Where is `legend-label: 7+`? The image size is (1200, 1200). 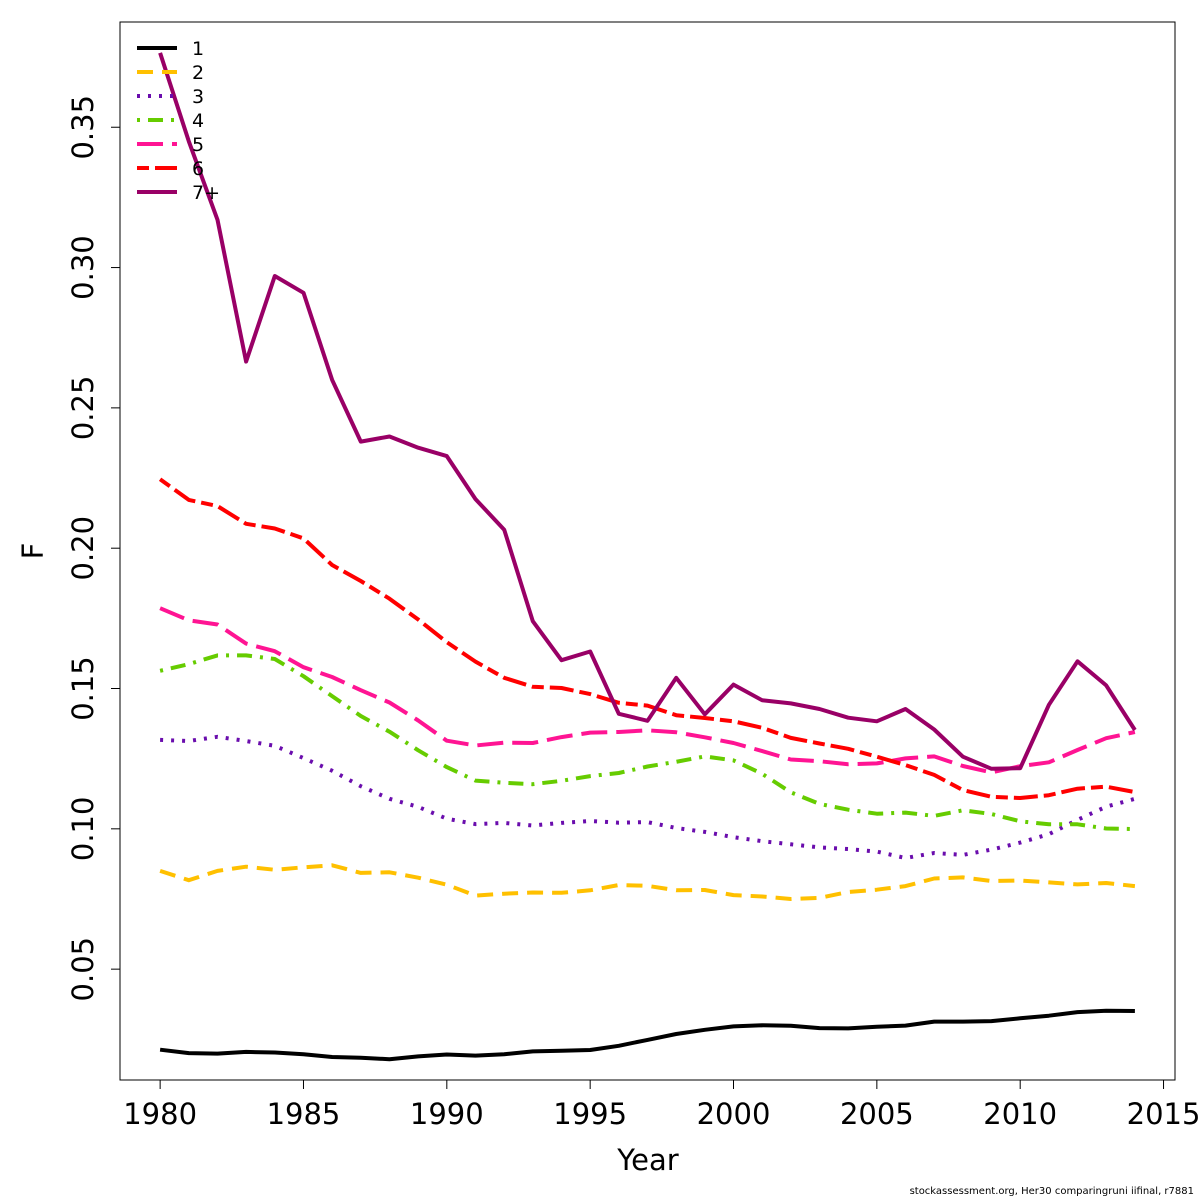
legend-label: 7+ is located at coordinates (206, 193).